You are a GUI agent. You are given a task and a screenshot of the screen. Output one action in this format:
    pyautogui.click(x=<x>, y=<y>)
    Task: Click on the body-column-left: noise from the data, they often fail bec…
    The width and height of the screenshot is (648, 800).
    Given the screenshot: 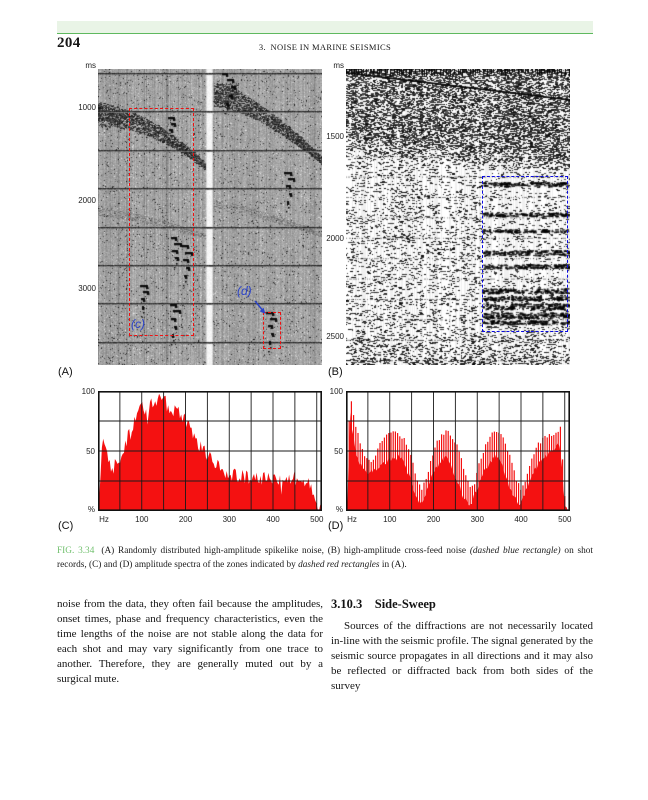 What is the action you would take?
    pyautogui.click(x=190, y=641)
    